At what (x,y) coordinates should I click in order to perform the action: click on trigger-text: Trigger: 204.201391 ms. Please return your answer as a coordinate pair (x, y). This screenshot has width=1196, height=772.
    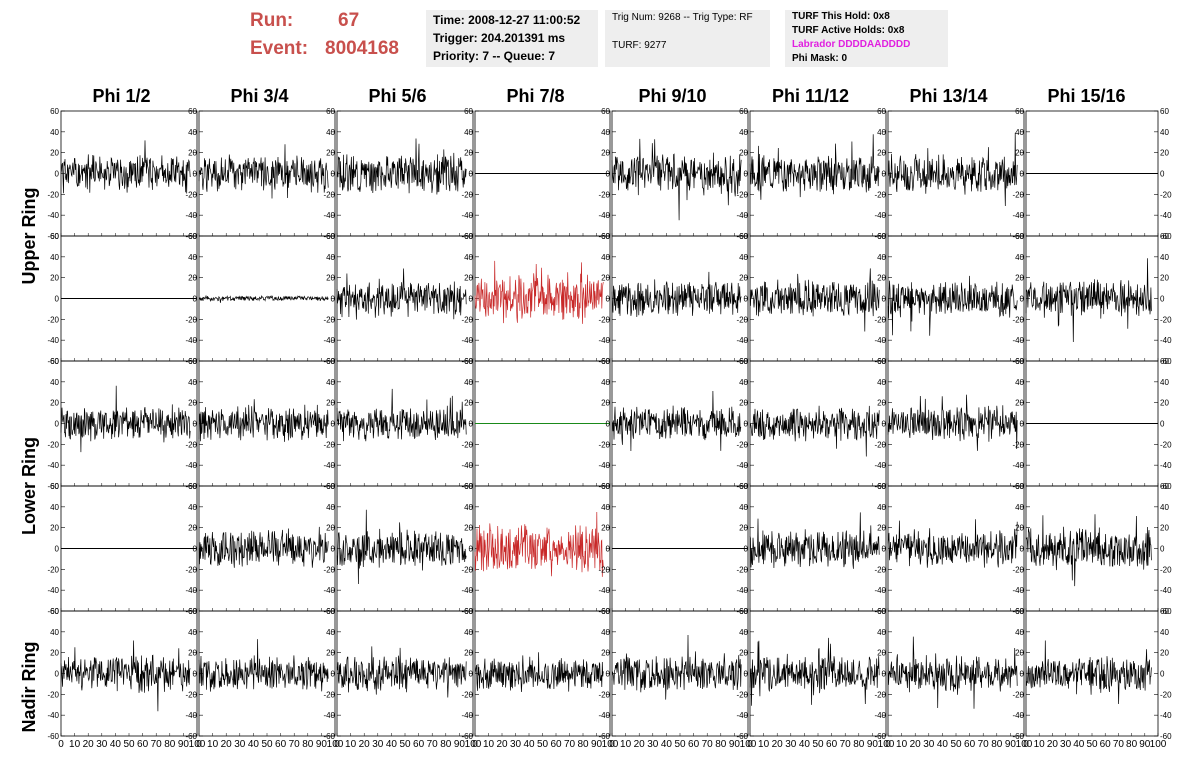
    Looking at the image, I should click on (499, 38).